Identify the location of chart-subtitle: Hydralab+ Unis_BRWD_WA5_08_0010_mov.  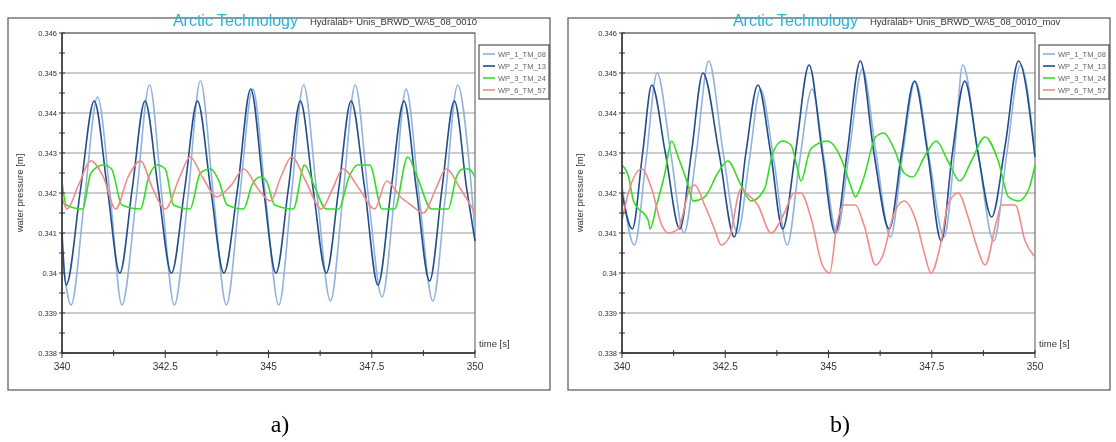
(965, 21).